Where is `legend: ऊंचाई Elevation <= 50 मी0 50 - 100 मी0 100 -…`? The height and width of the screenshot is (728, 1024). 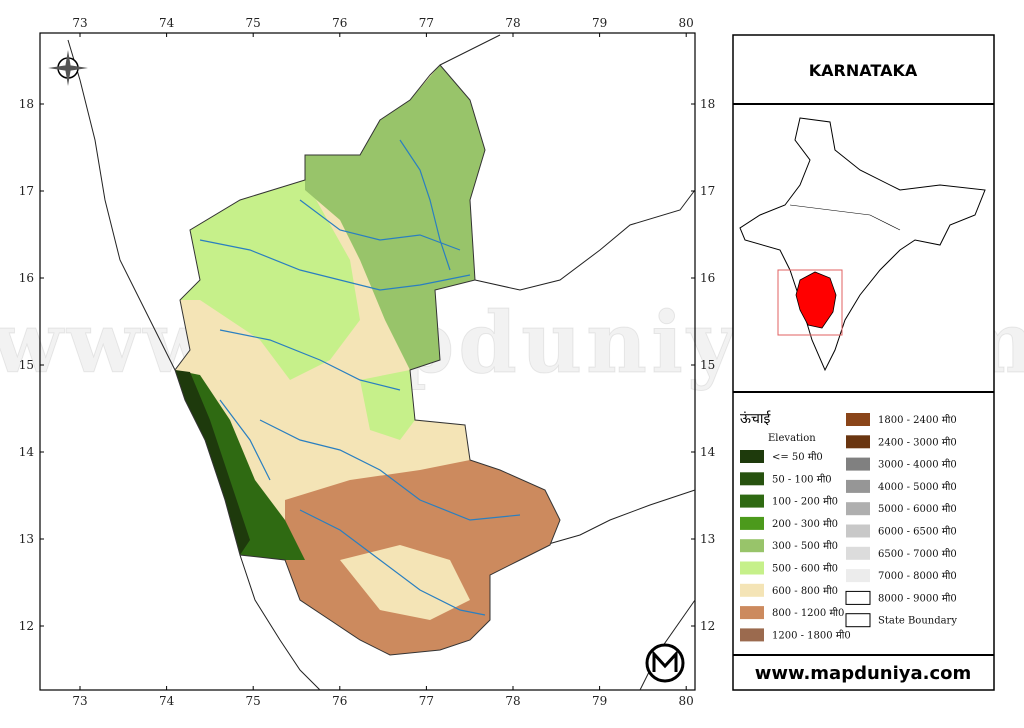 legend: ऊंचाई Elevation <= 50 मी0 50 - 100 मी0 100 -… is located at coordinates (848, 526).